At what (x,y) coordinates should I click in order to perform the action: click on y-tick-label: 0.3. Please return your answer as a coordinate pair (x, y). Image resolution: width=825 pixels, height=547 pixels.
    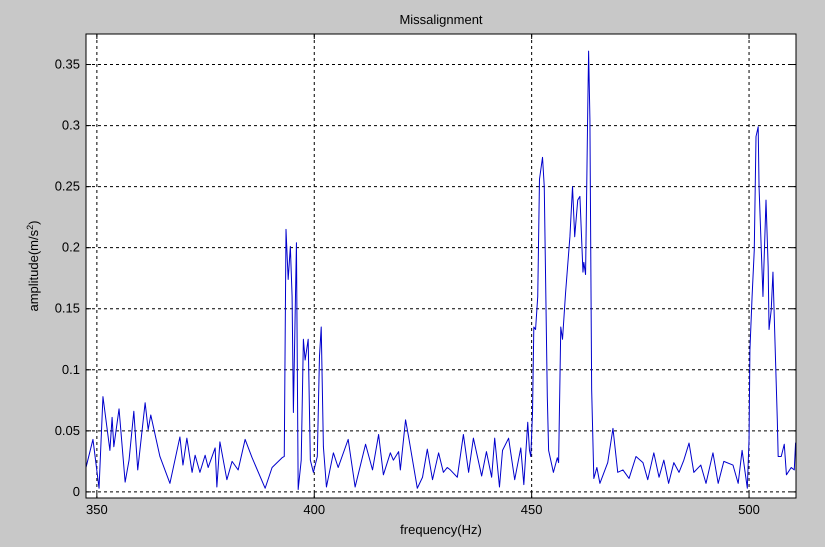
    Looking at the image, I should click on (71, 125).